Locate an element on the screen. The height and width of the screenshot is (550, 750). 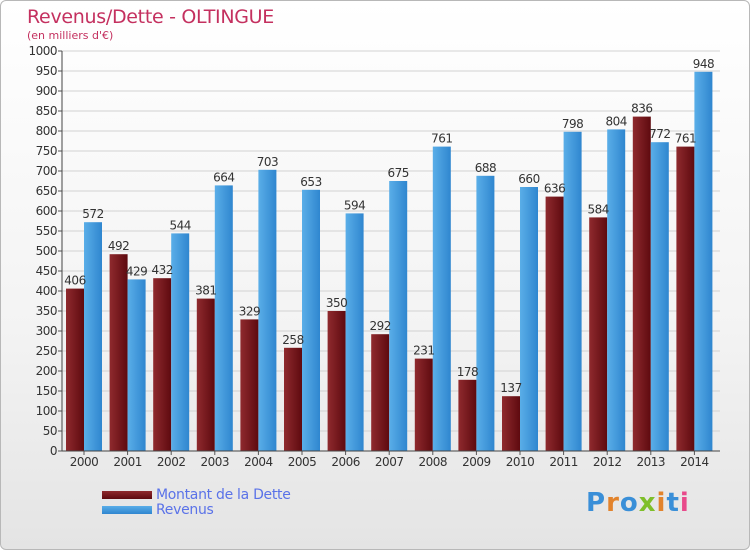
y-tick-label-250: 250 is located at coordinates (46, 351).